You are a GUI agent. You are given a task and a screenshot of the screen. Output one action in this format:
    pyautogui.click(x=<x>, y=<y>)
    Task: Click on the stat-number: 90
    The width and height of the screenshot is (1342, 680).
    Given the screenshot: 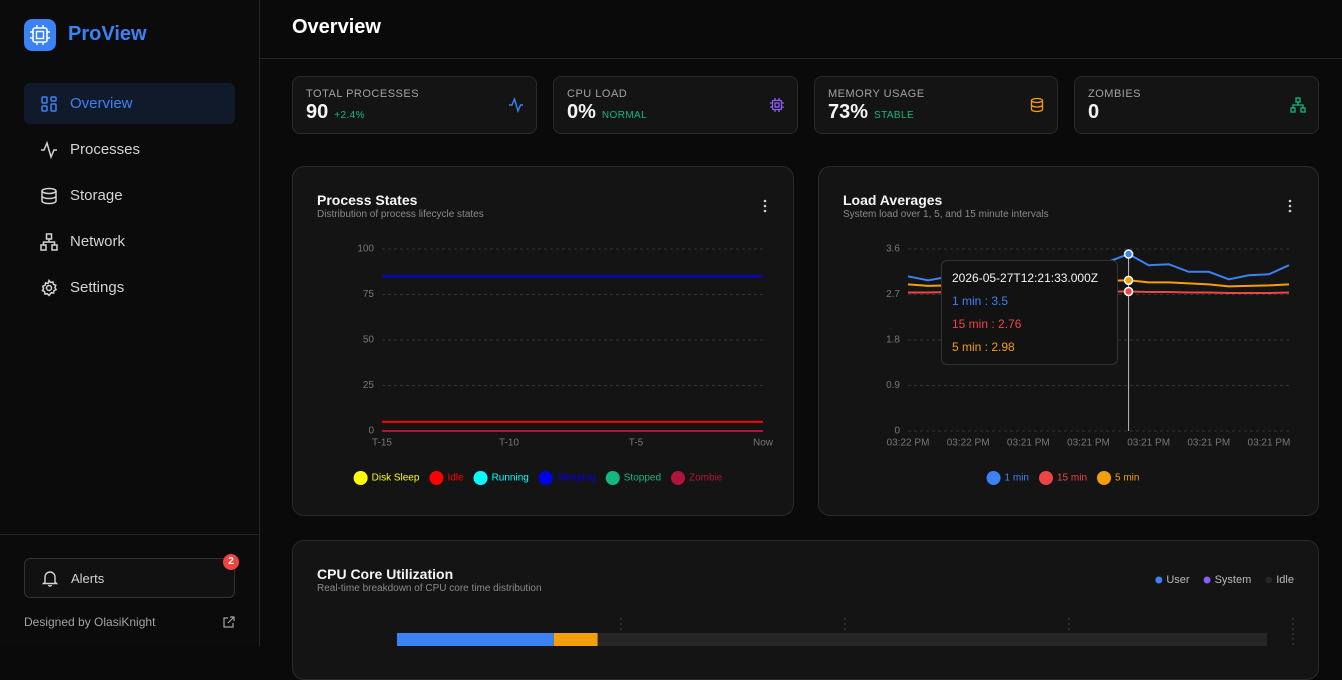 What is the action you would take?
    pyautogui.click(x=317, y=112)
    